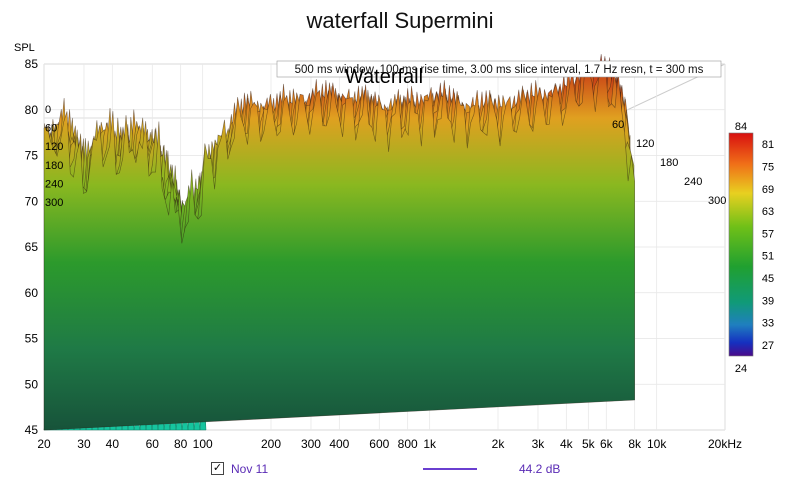 This screenshot has height=485, width=800. I want to click on y-tick-label: 70, so click(32, 201).